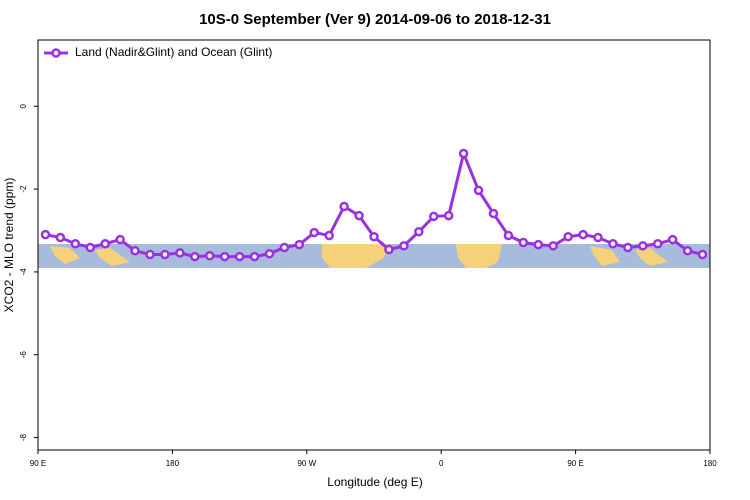  Describe the element at coordinates (23, 105) in the screenshot. I see `y-tick-label: 0` at that location.